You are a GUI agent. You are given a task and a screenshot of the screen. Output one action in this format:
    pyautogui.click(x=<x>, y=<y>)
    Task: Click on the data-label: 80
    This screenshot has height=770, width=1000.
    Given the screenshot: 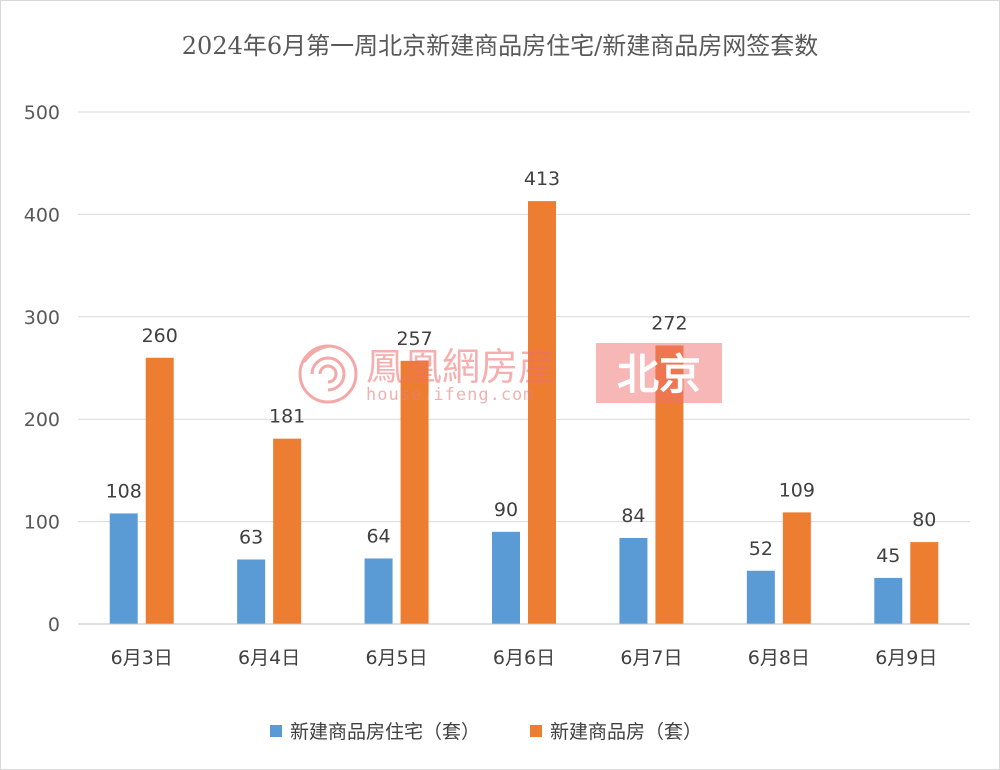 What is the action you would take?
    pyautogui.click(x=924, y=520)
    